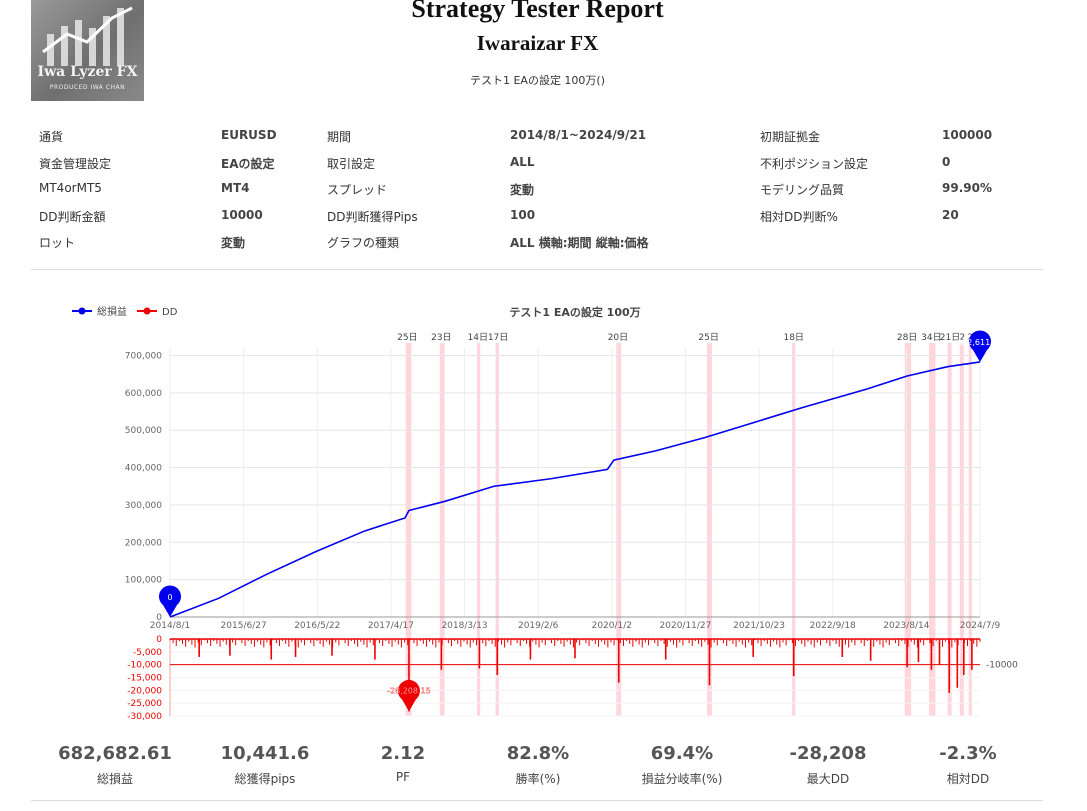  I want to click on param-key: 不利ポジション設定, so click(814, 163).